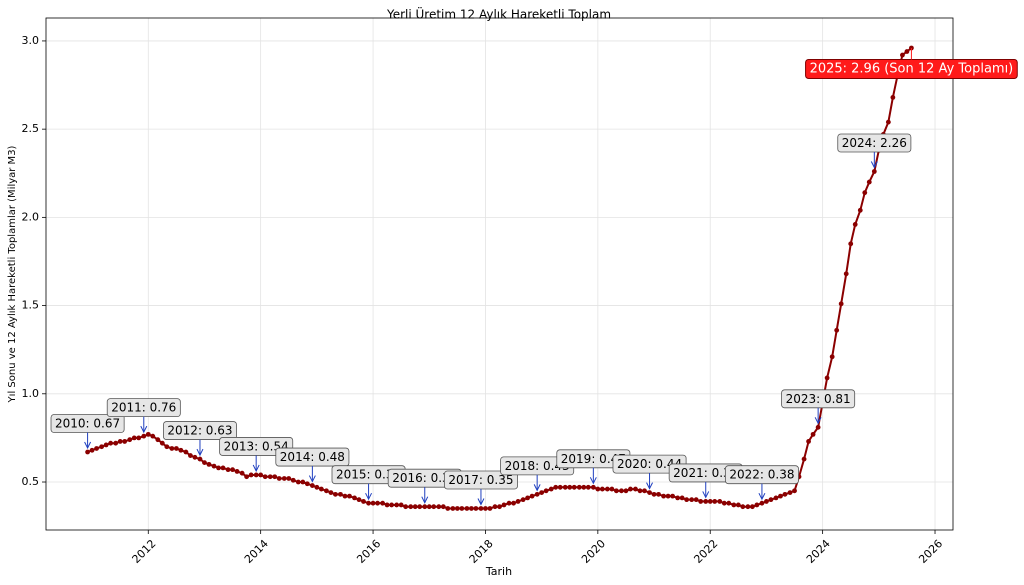  Describe the element at coordinates (256, 455) in the screenshot. I see `annotation: 2013: 0.54` at that location.